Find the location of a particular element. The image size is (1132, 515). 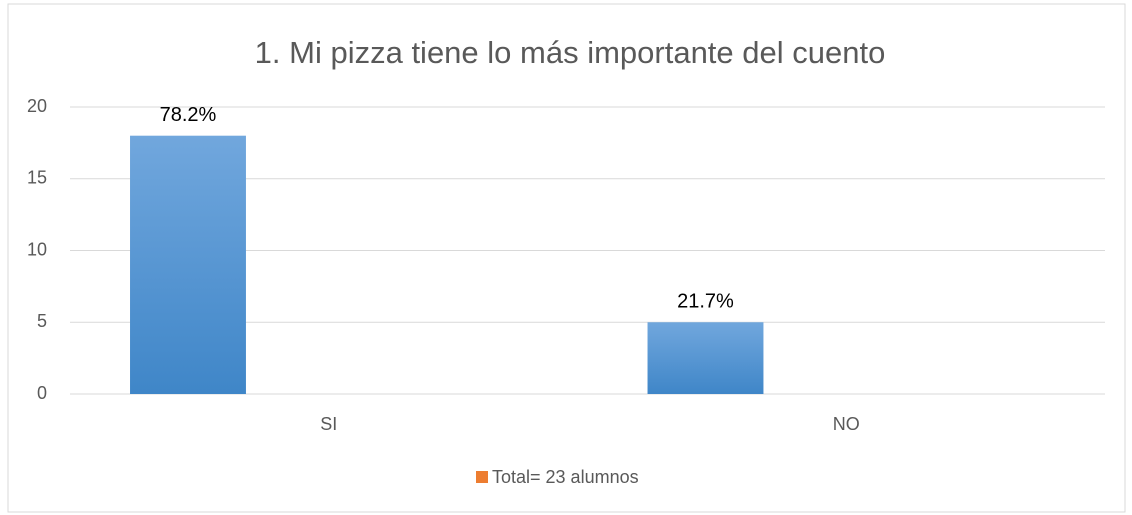

x-tick-label: NO is located at coordinates (846, 424).